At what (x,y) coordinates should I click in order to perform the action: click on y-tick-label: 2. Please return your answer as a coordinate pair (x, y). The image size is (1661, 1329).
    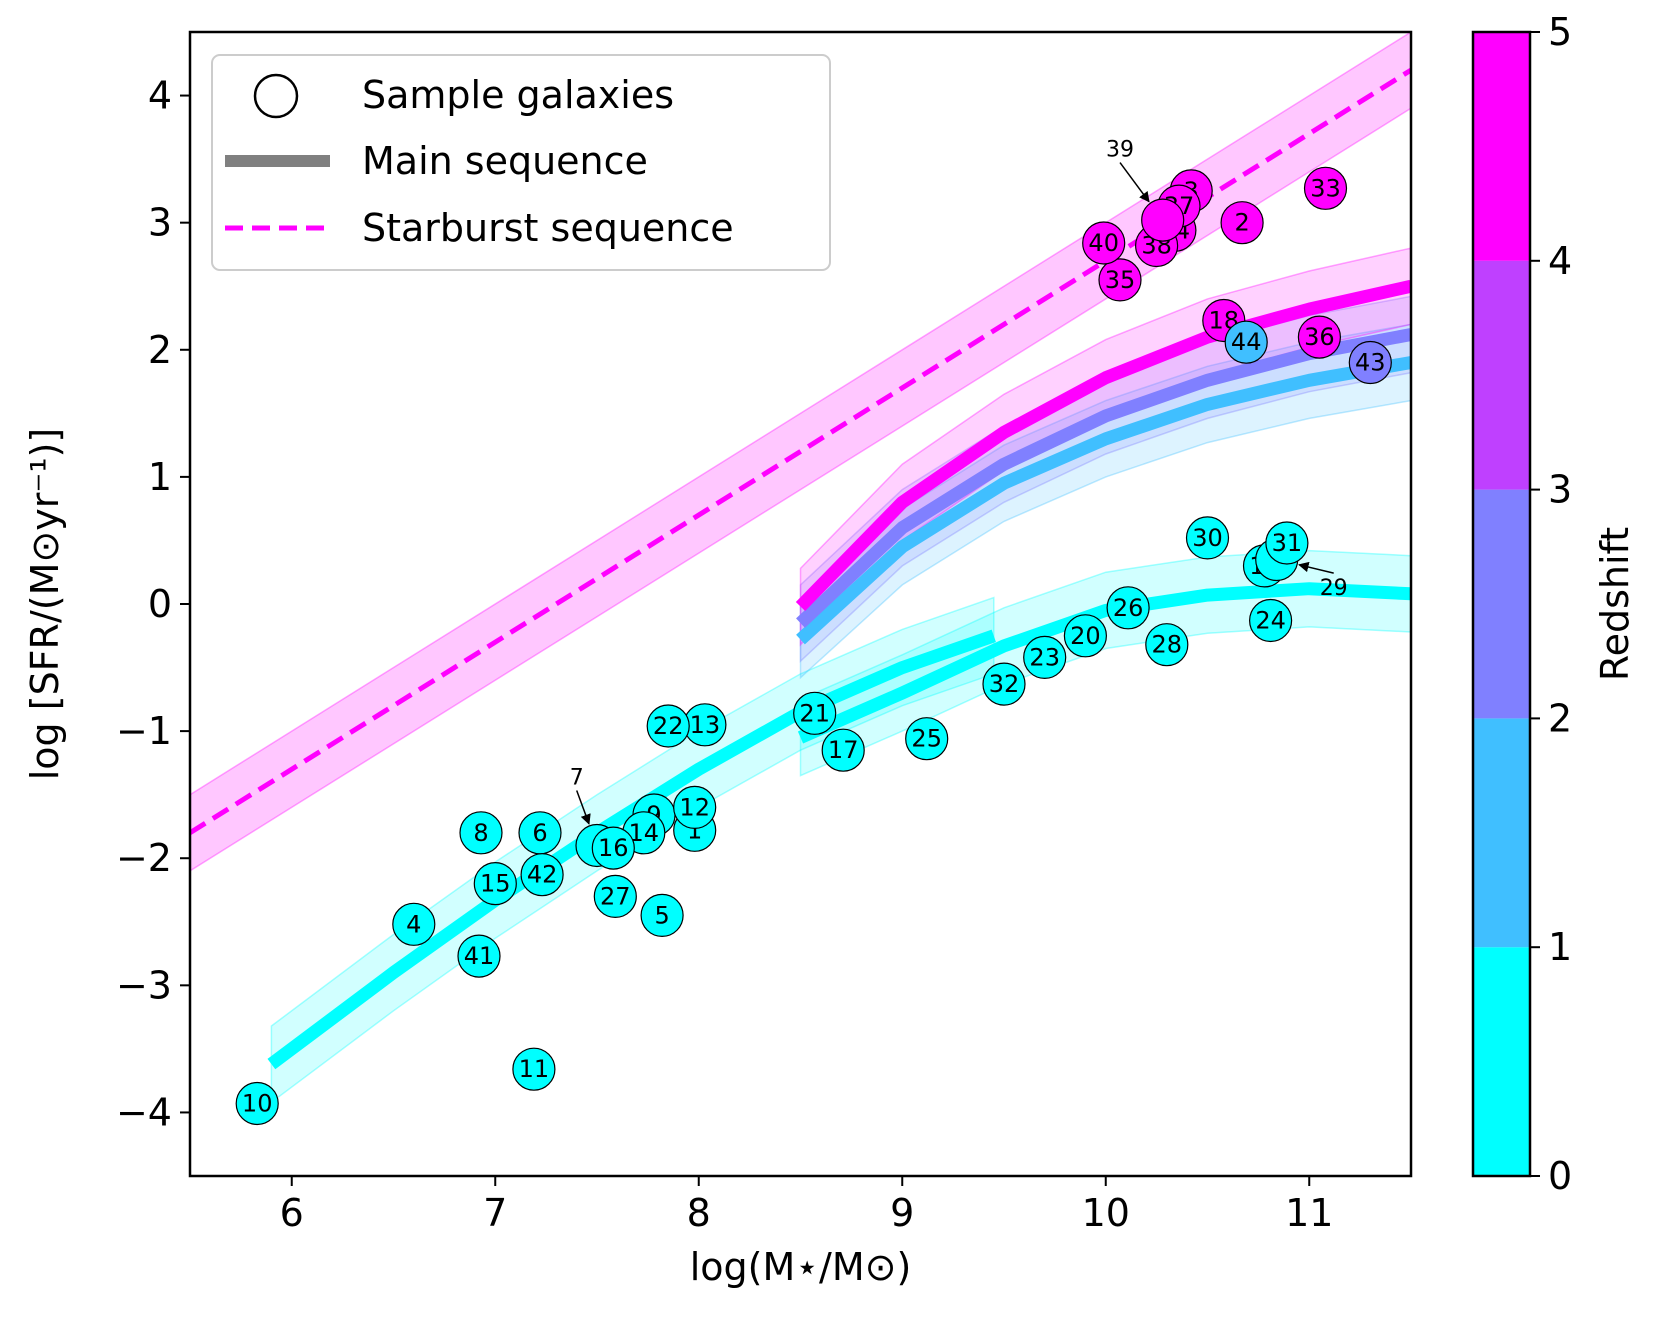
    Looking at the image, I should click on (160, 350).